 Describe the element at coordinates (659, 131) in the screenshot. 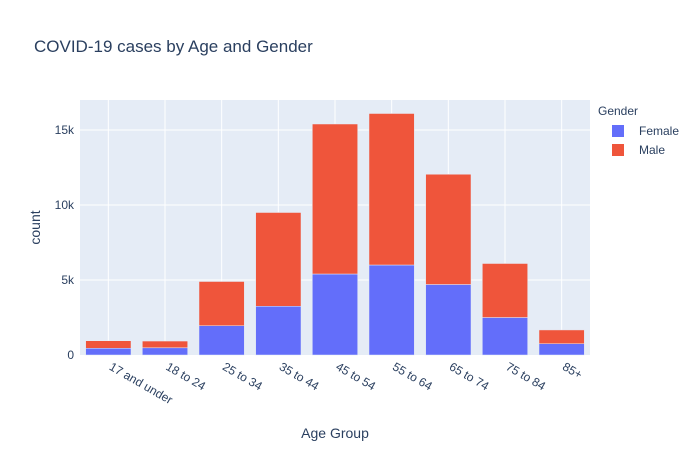

I see `legend-label-female: Female` at that location.